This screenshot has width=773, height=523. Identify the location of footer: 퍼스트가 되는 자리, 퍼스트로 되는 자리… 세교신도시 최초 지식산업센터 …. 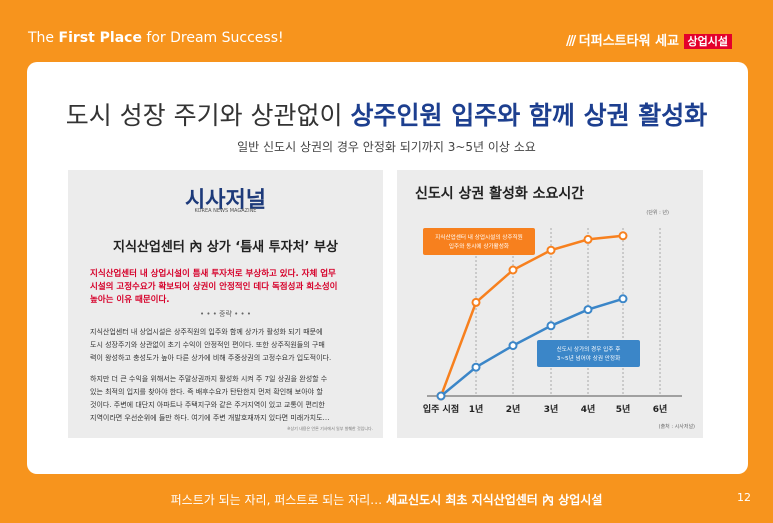
(386, 499).